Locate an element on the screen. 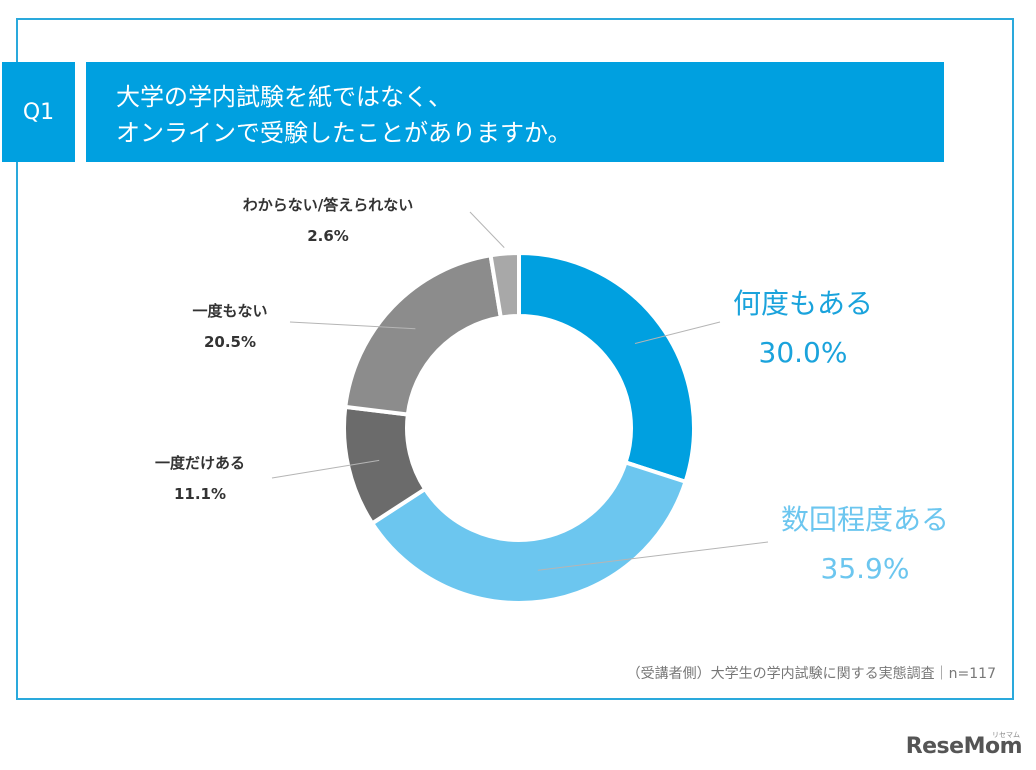 The image size is (1036, 770). label-dont-know-category: わからない/答えられない is located at coordinates (328, 205).